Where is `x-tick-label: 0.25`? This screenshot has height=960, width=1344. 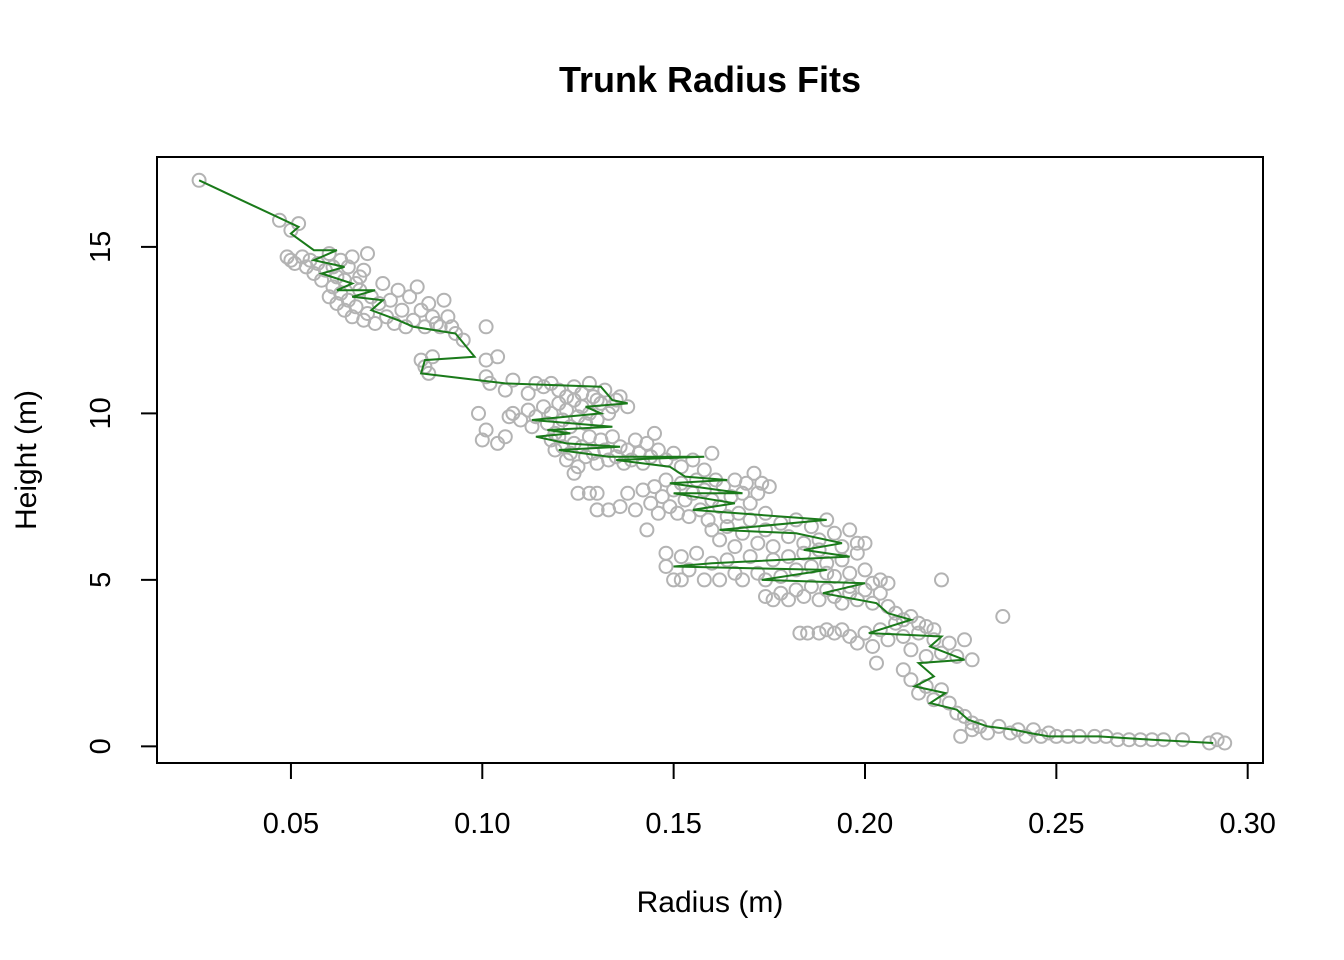 x-tick-label: 0.25 is located at coordinates (1056, 824).